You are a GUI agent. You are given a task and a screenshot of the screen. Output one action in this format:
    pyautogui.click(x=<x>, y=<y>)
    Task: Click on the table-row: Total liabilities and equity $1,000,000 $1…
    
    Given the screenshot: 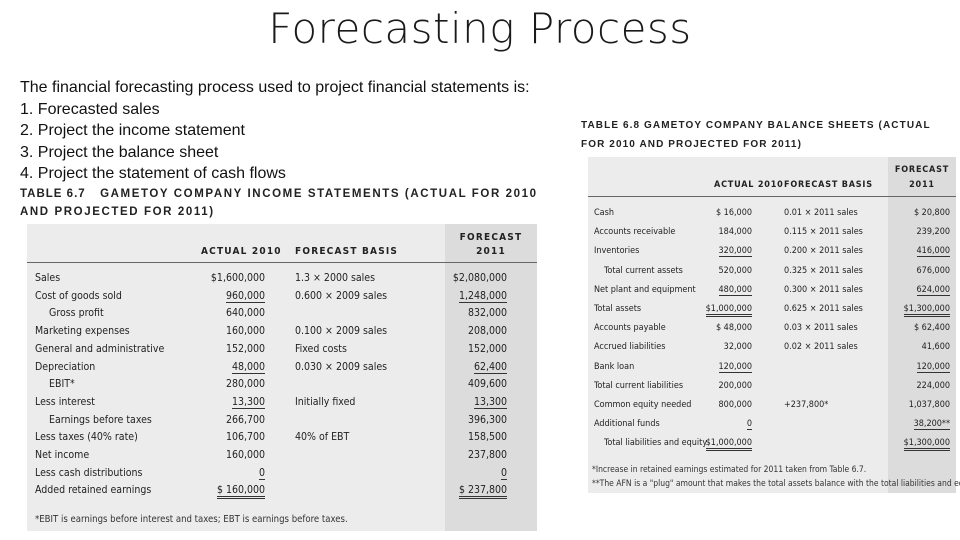 What is the action you would take?
    pyautogui.click(x=772, y=444)
    